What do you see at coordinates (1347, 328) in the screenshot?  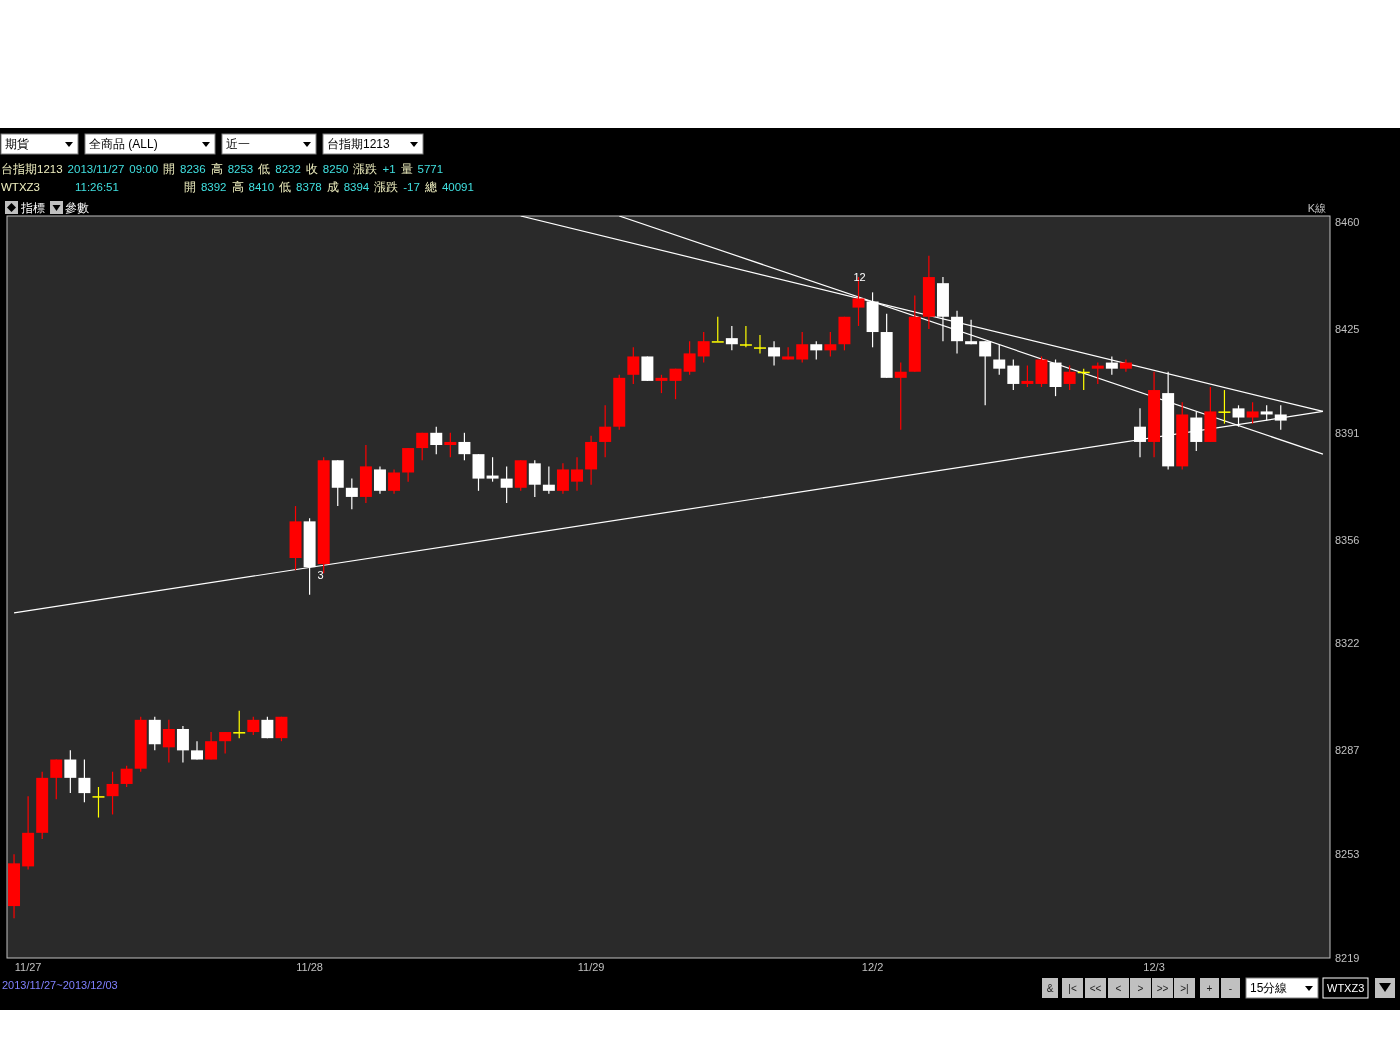 I see `y-tick-label: 8425` at bounding box center [1347, 328].